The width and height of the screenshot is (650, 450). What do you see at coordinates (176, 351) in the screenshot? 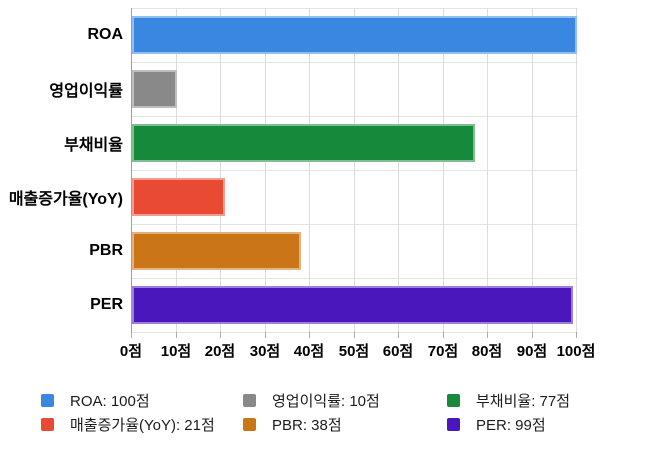
I see `x-axis-tick-label: 10점` at bounding box center [176, 351].